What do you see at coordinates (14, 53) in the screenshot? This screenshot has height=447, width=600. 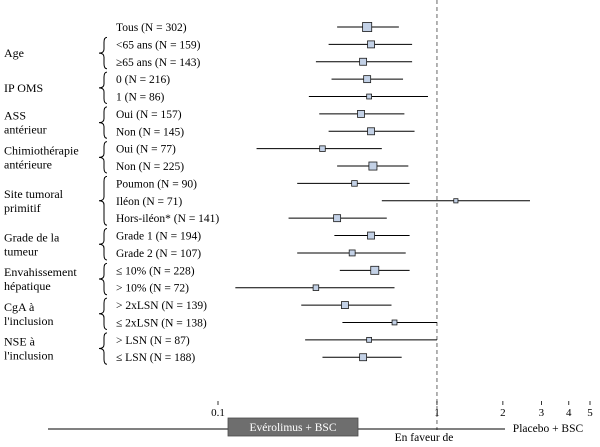 I see `group-label: Age` at bounding box center [14, 53].